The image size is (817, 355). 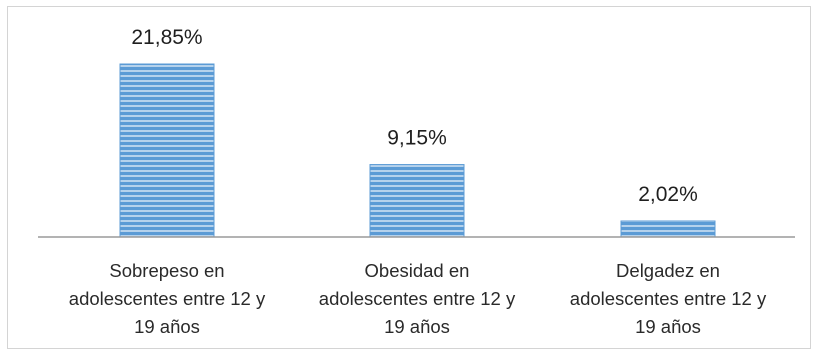 What do you see at coordinates (167, 298) in the screenshot?
I see `category-label-1-line-2: adolescentes entre 12 y` at bounding box center [167, 298].